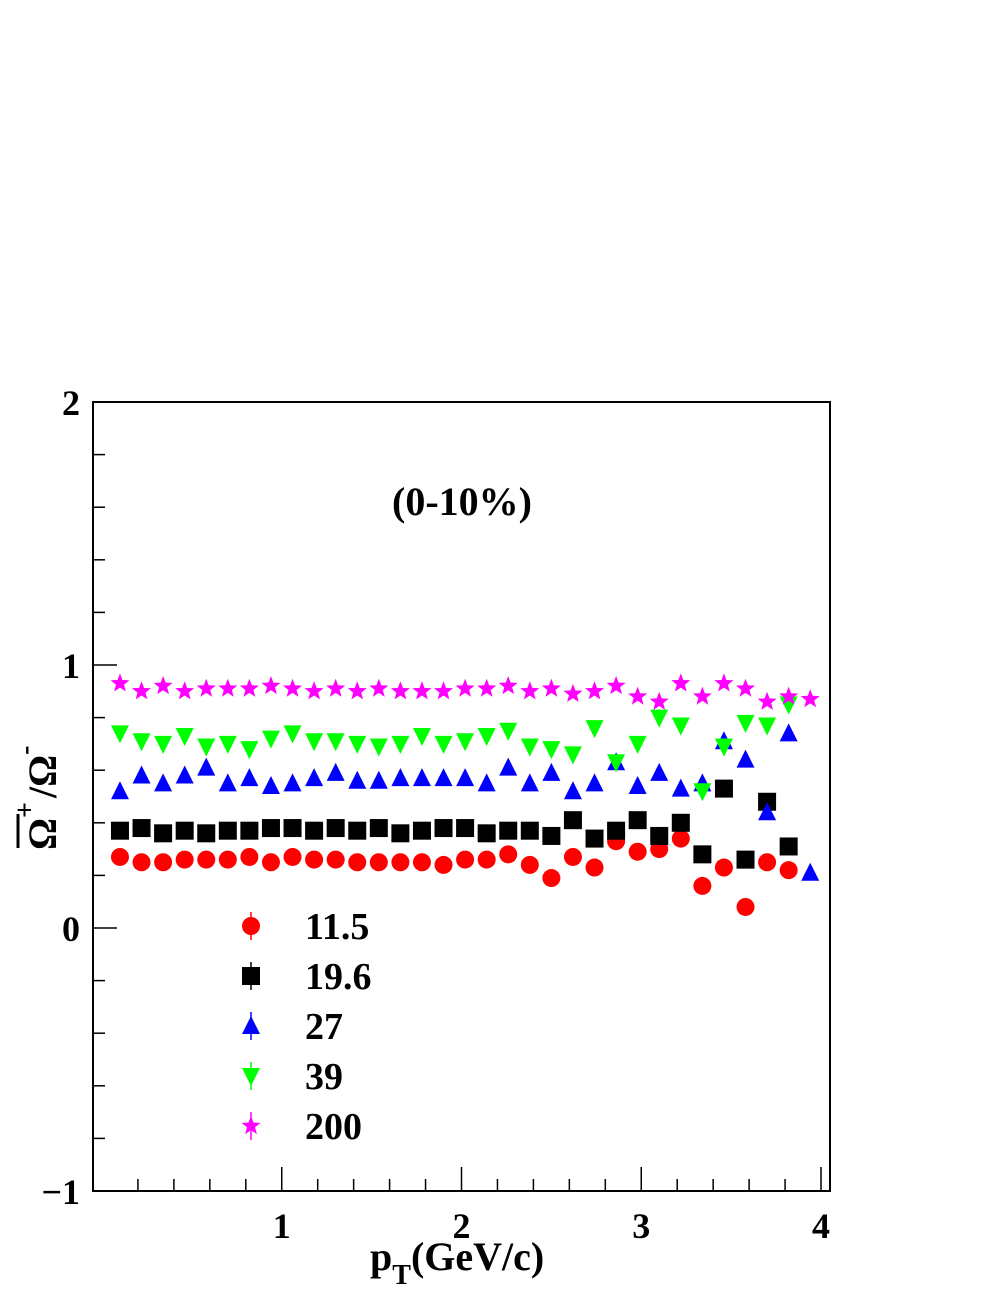 The height and width of the screenshot is (1290, 997). What do you see at coordinates (292, 1077) in the screenshot?
I see `legend-entry: 39` at bounding box center [292, 1077].